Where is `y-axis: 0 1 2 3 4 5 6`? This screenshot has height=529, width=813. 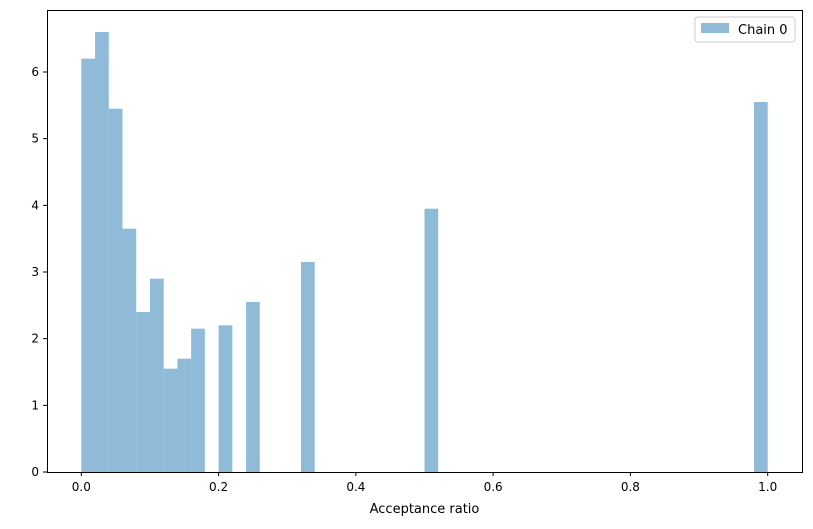 y-axis: 0 1 2 3 4 5 6 is located at coordinates (39, 272).